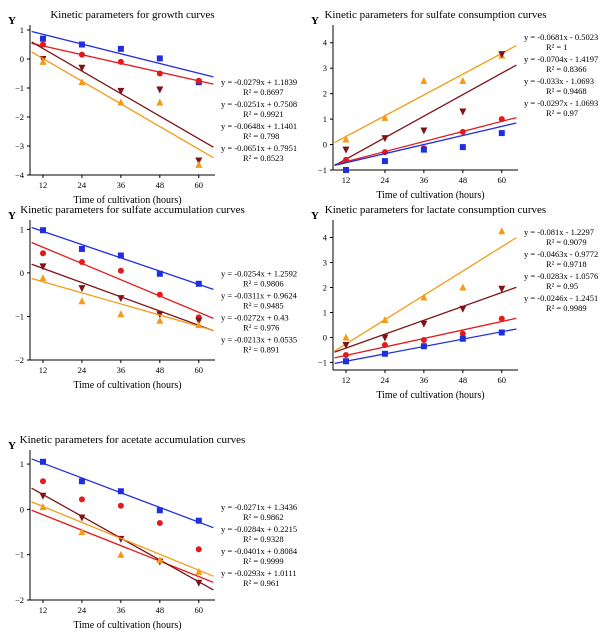  What do you see at coordinates (259, 82) in the screenshot?
I see `trendline-equation: y = -0.0279x + 1.1839` at bounding box center [259, 82].